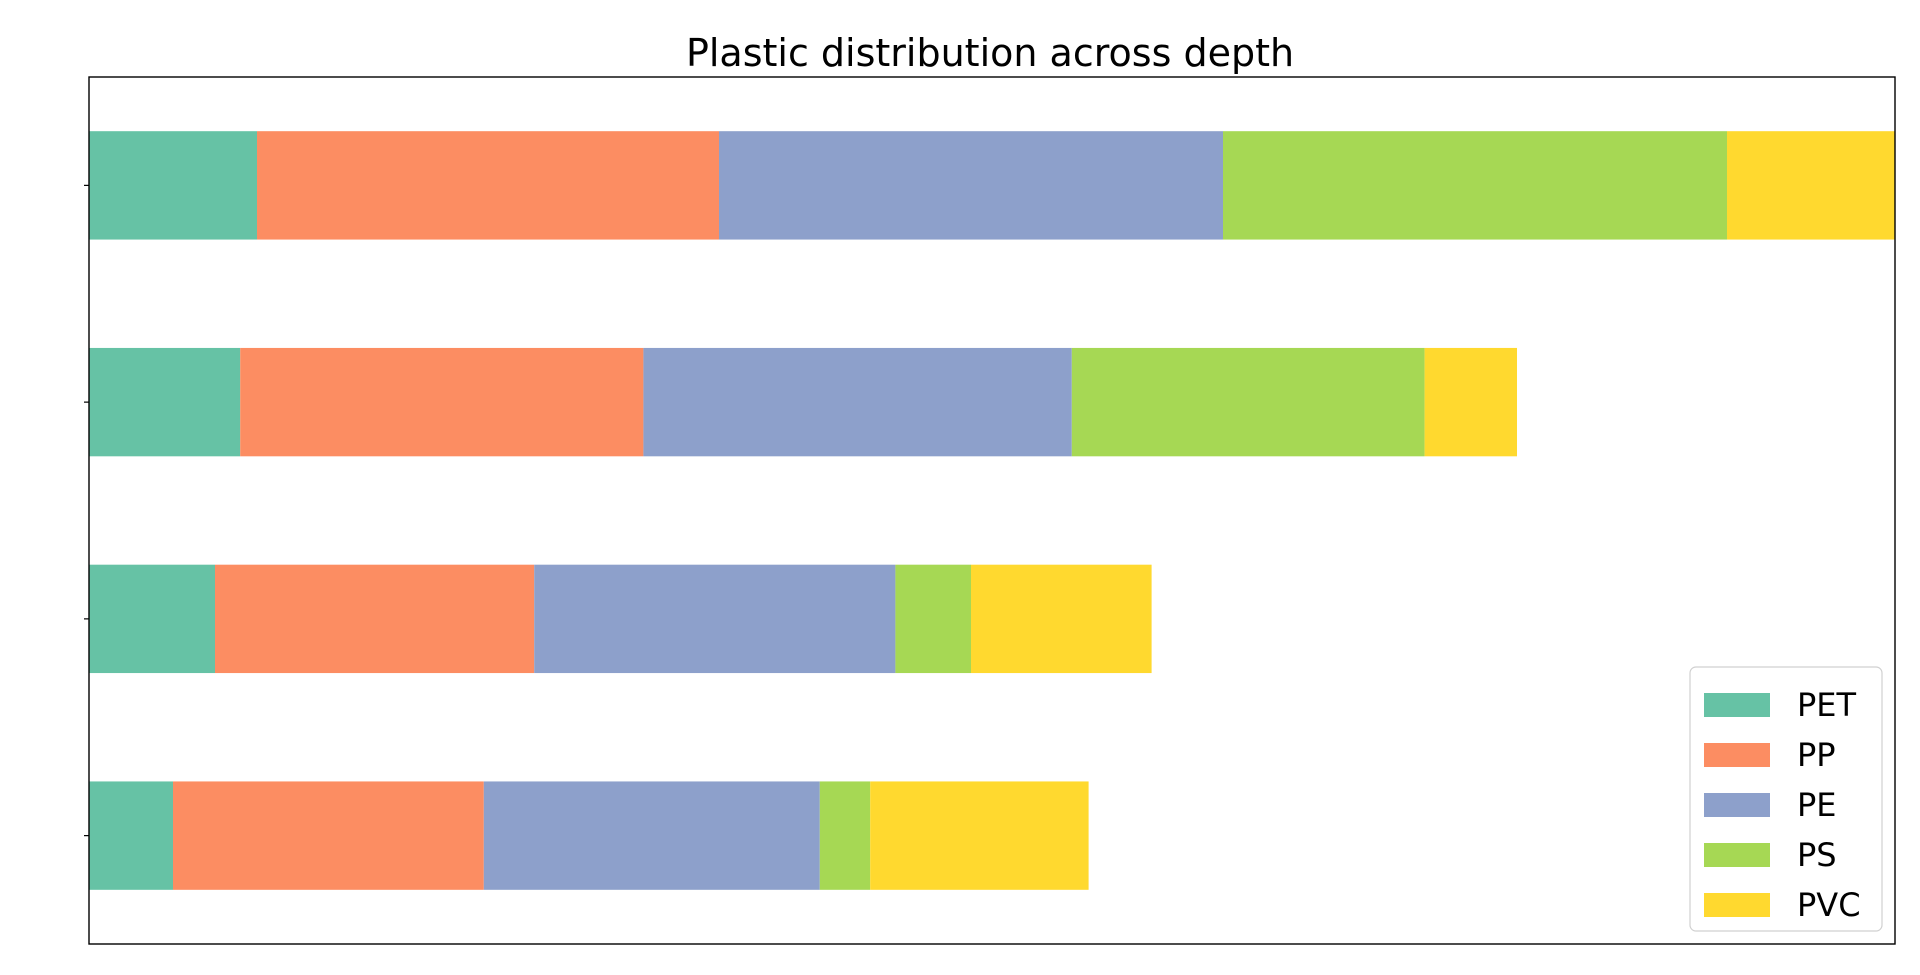 The width and height of the screenshot is (1920, 975). I want to click on legend-swatch-ps, so click(1737, 855).